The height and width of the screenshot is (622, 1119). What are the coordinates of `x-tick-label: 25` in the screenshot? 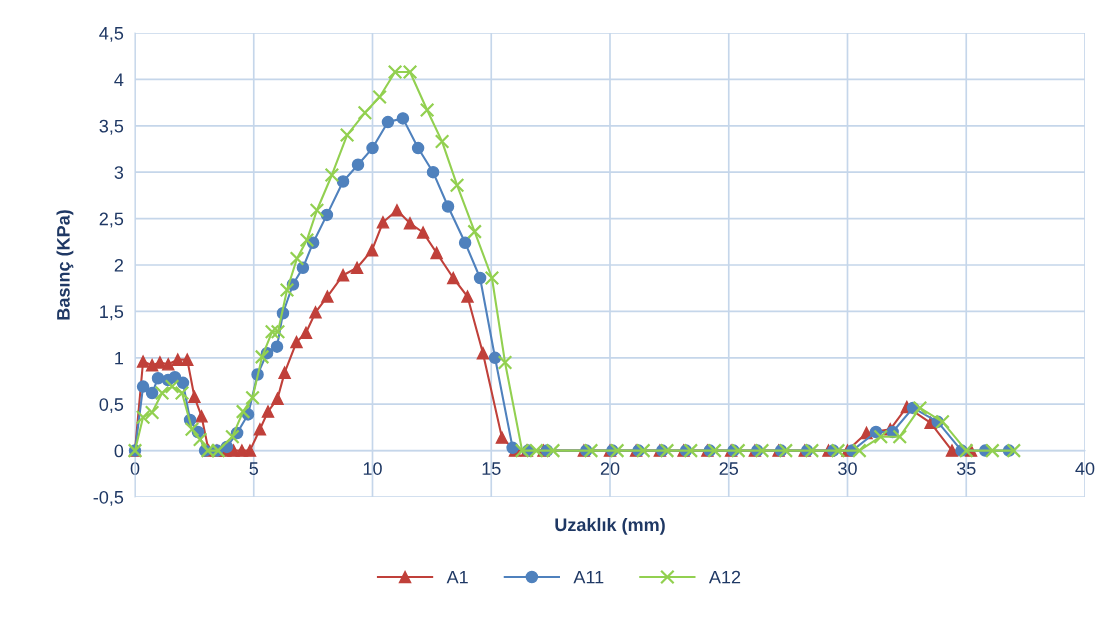 It's located at (729, 468).